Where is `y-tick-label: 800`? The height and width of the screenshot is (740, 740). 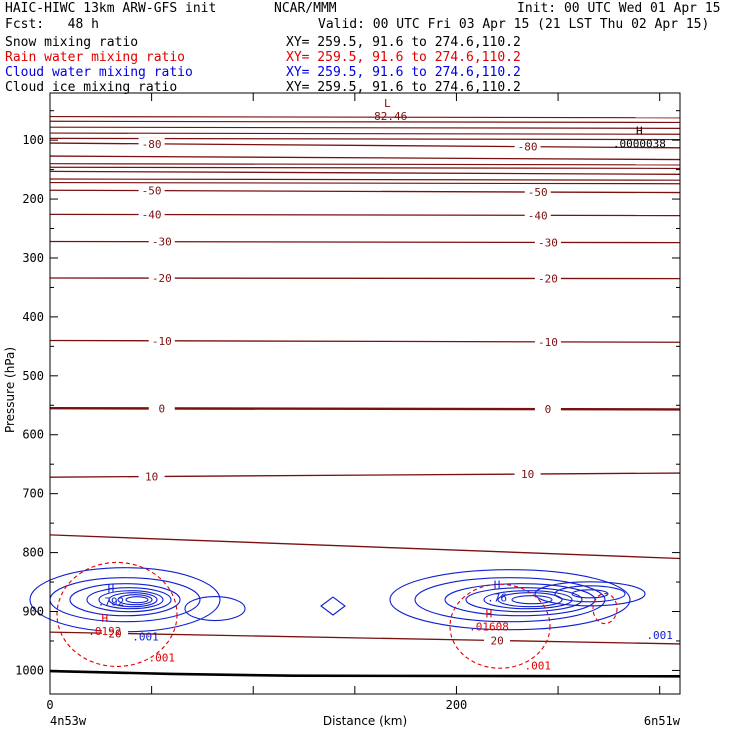
y-tick-label: 800 is located at coordinates (33, 553).